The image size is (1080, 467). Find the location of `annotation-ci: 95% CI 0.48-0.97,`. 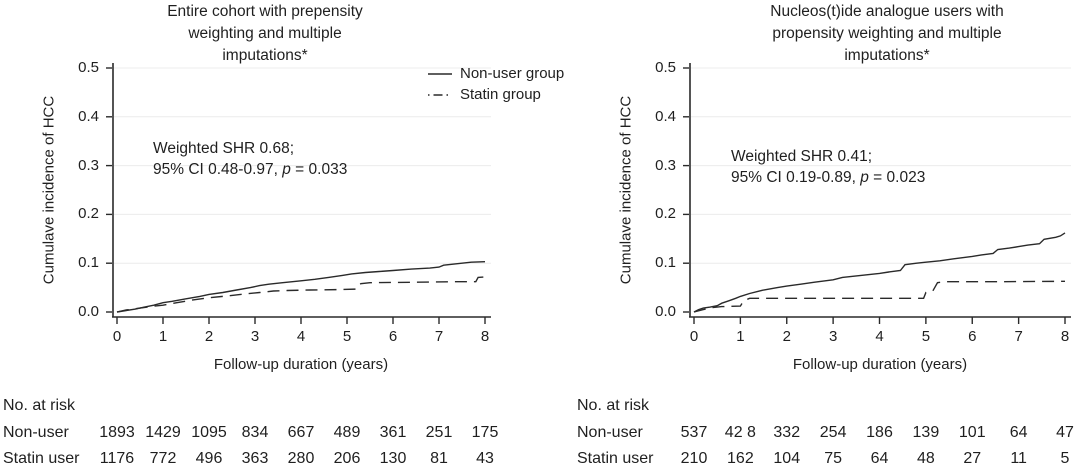

annotation-ci: 95% CI 0.48-0.97, is located at coordinates (218, 169).